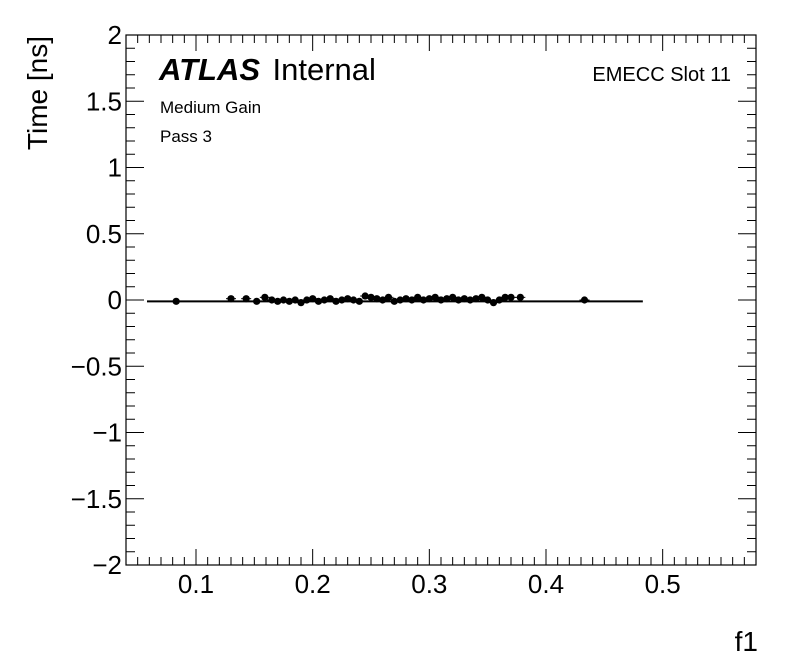  Describe the element at coordinates (96, 366) in the screenshot. I see `y-tick-label: −0.5` at that location.